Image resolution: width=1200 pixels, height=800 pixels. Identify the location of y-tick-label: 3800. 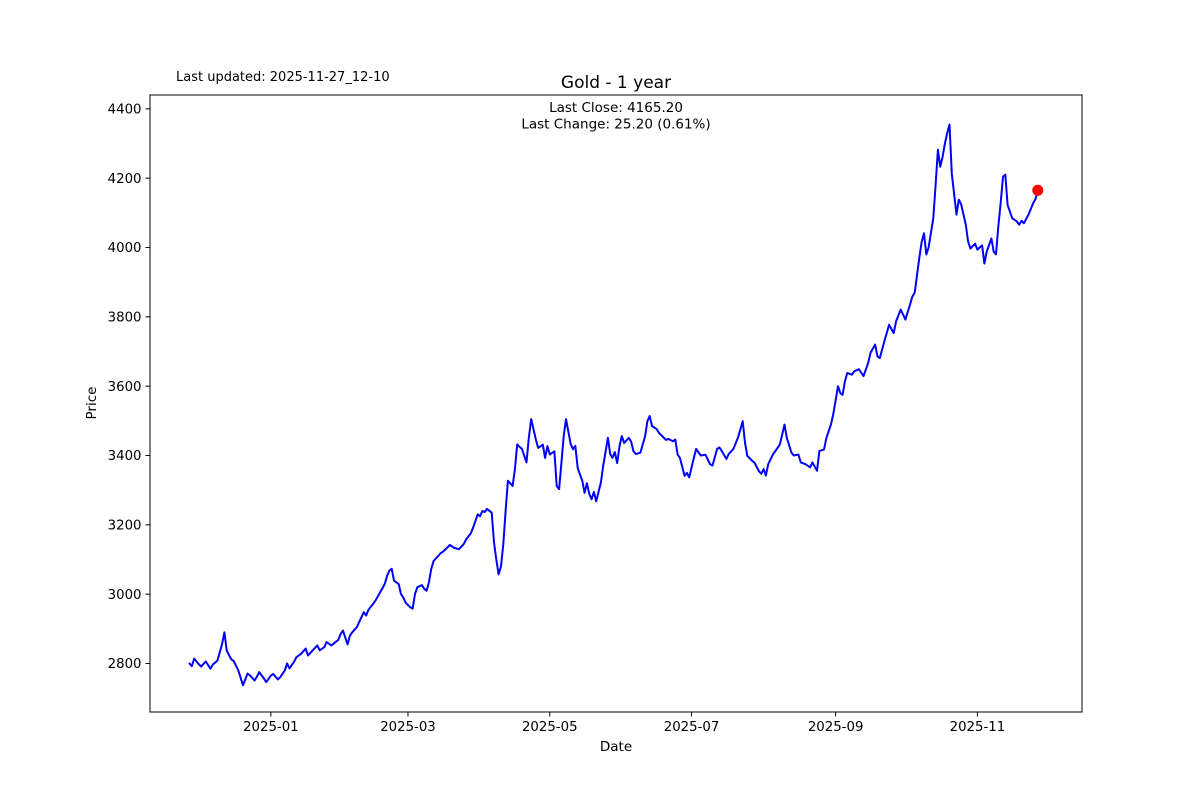
(125, 318).